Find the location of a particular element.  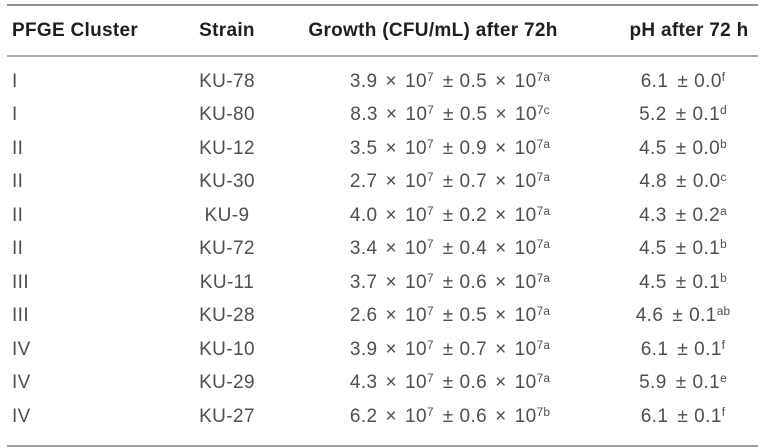

strain-cell: KU-30 is located at coordinates (227, 182).